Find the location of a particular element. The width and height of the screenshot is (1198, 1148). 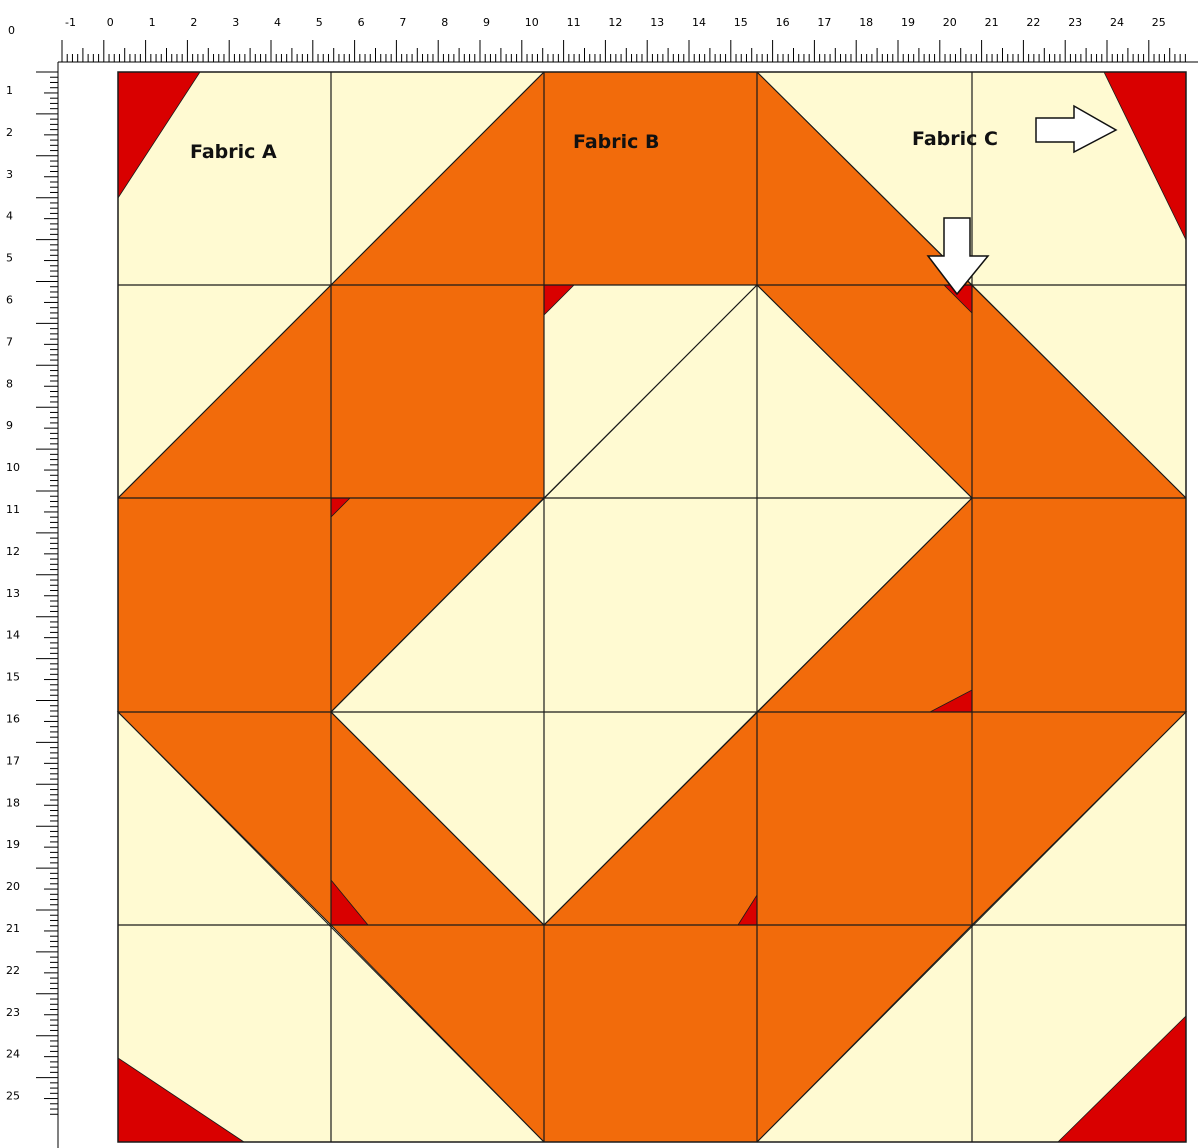

ruler-left-label: 15 is located at coordinates (13, 677).